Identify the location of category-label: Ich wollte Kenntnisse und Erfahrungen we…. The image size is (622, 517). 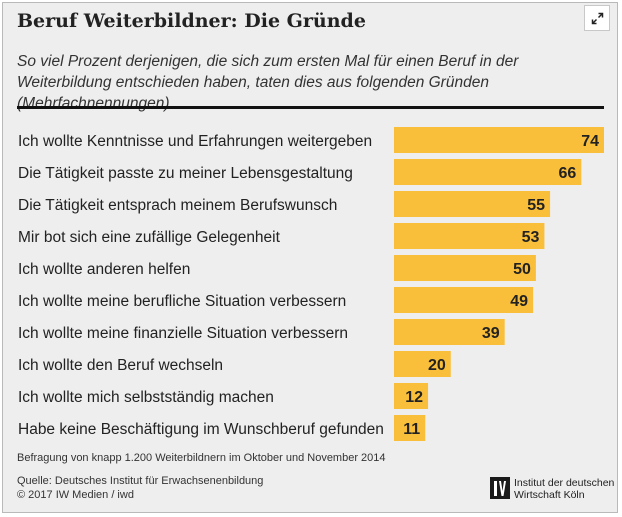
(195, 141).